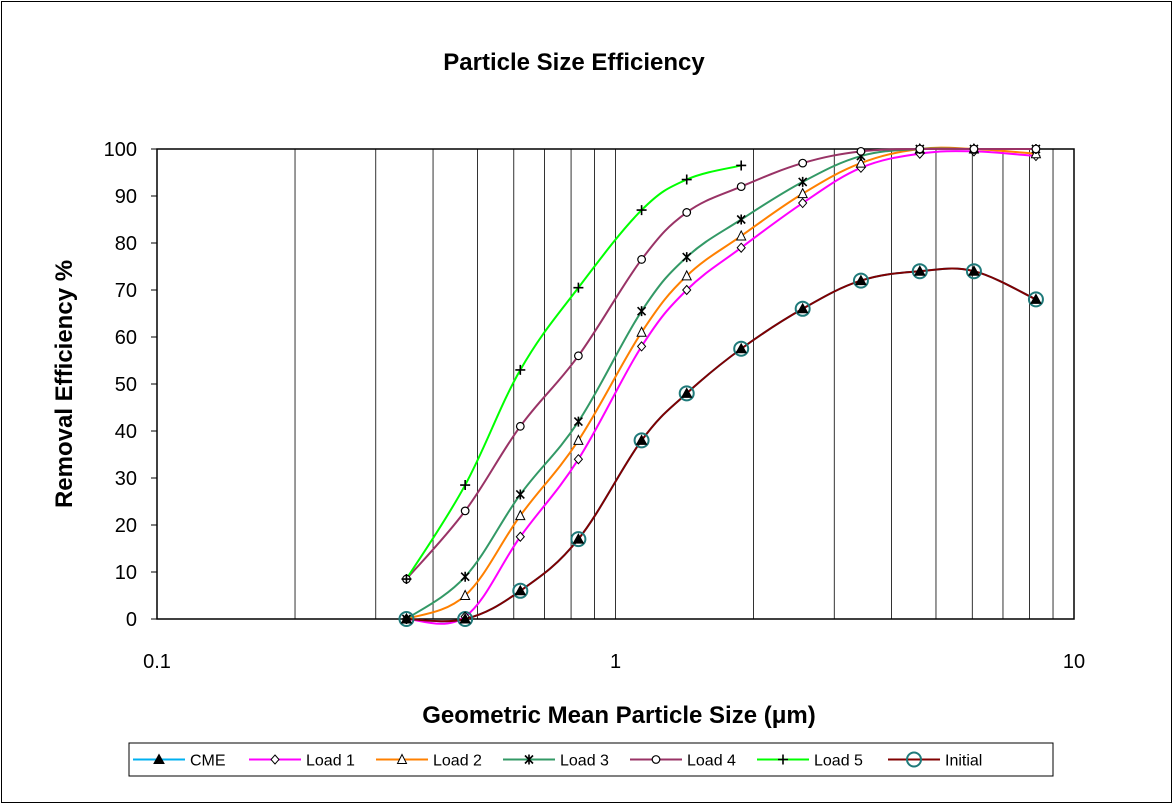  Describe the element at coordinates (556, 761) in the screenshot. I see `legend-entry: Load 3` at that location.